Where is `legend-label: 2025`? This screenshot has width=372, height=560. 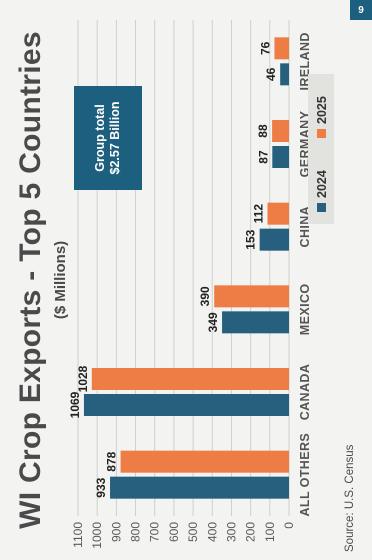 legend-label: 2025 is located at coordinates (322, 110).